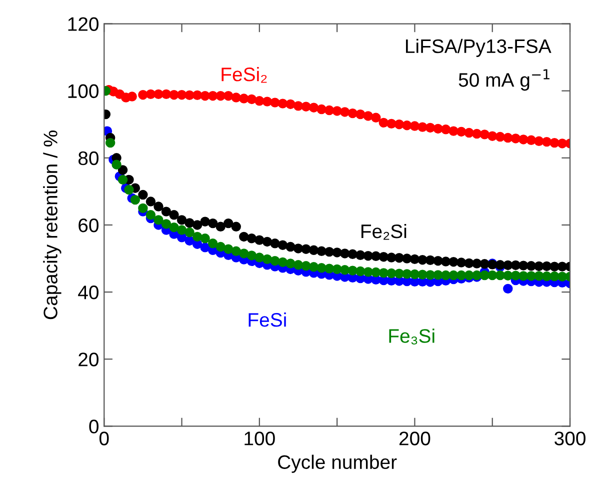  I want to click on x-tick-label: 0, so click(104, 439).